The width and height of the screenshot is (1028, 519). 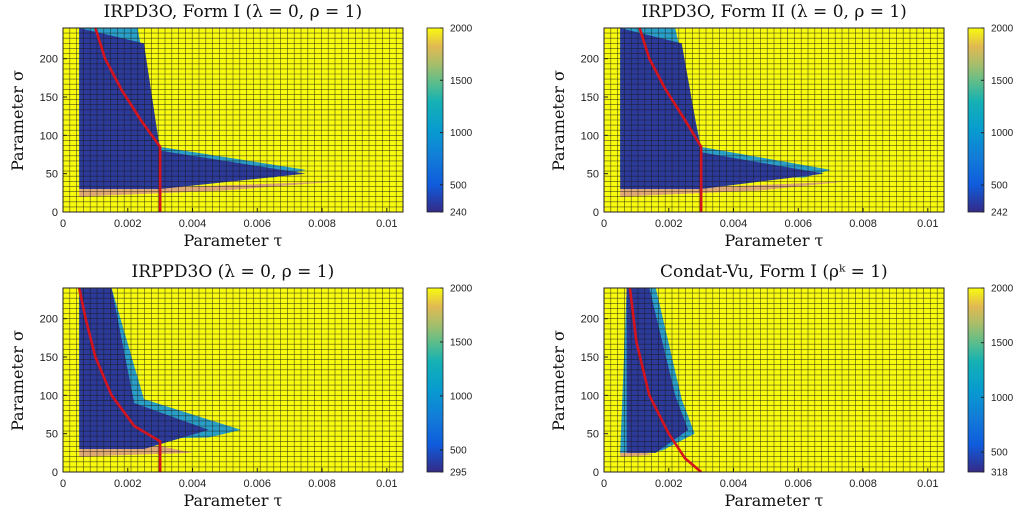 What do you see at coordinates (458, 213) in the screenshot?
I see `colorbar-tick-label: 240` at bounding box center [458, 213].